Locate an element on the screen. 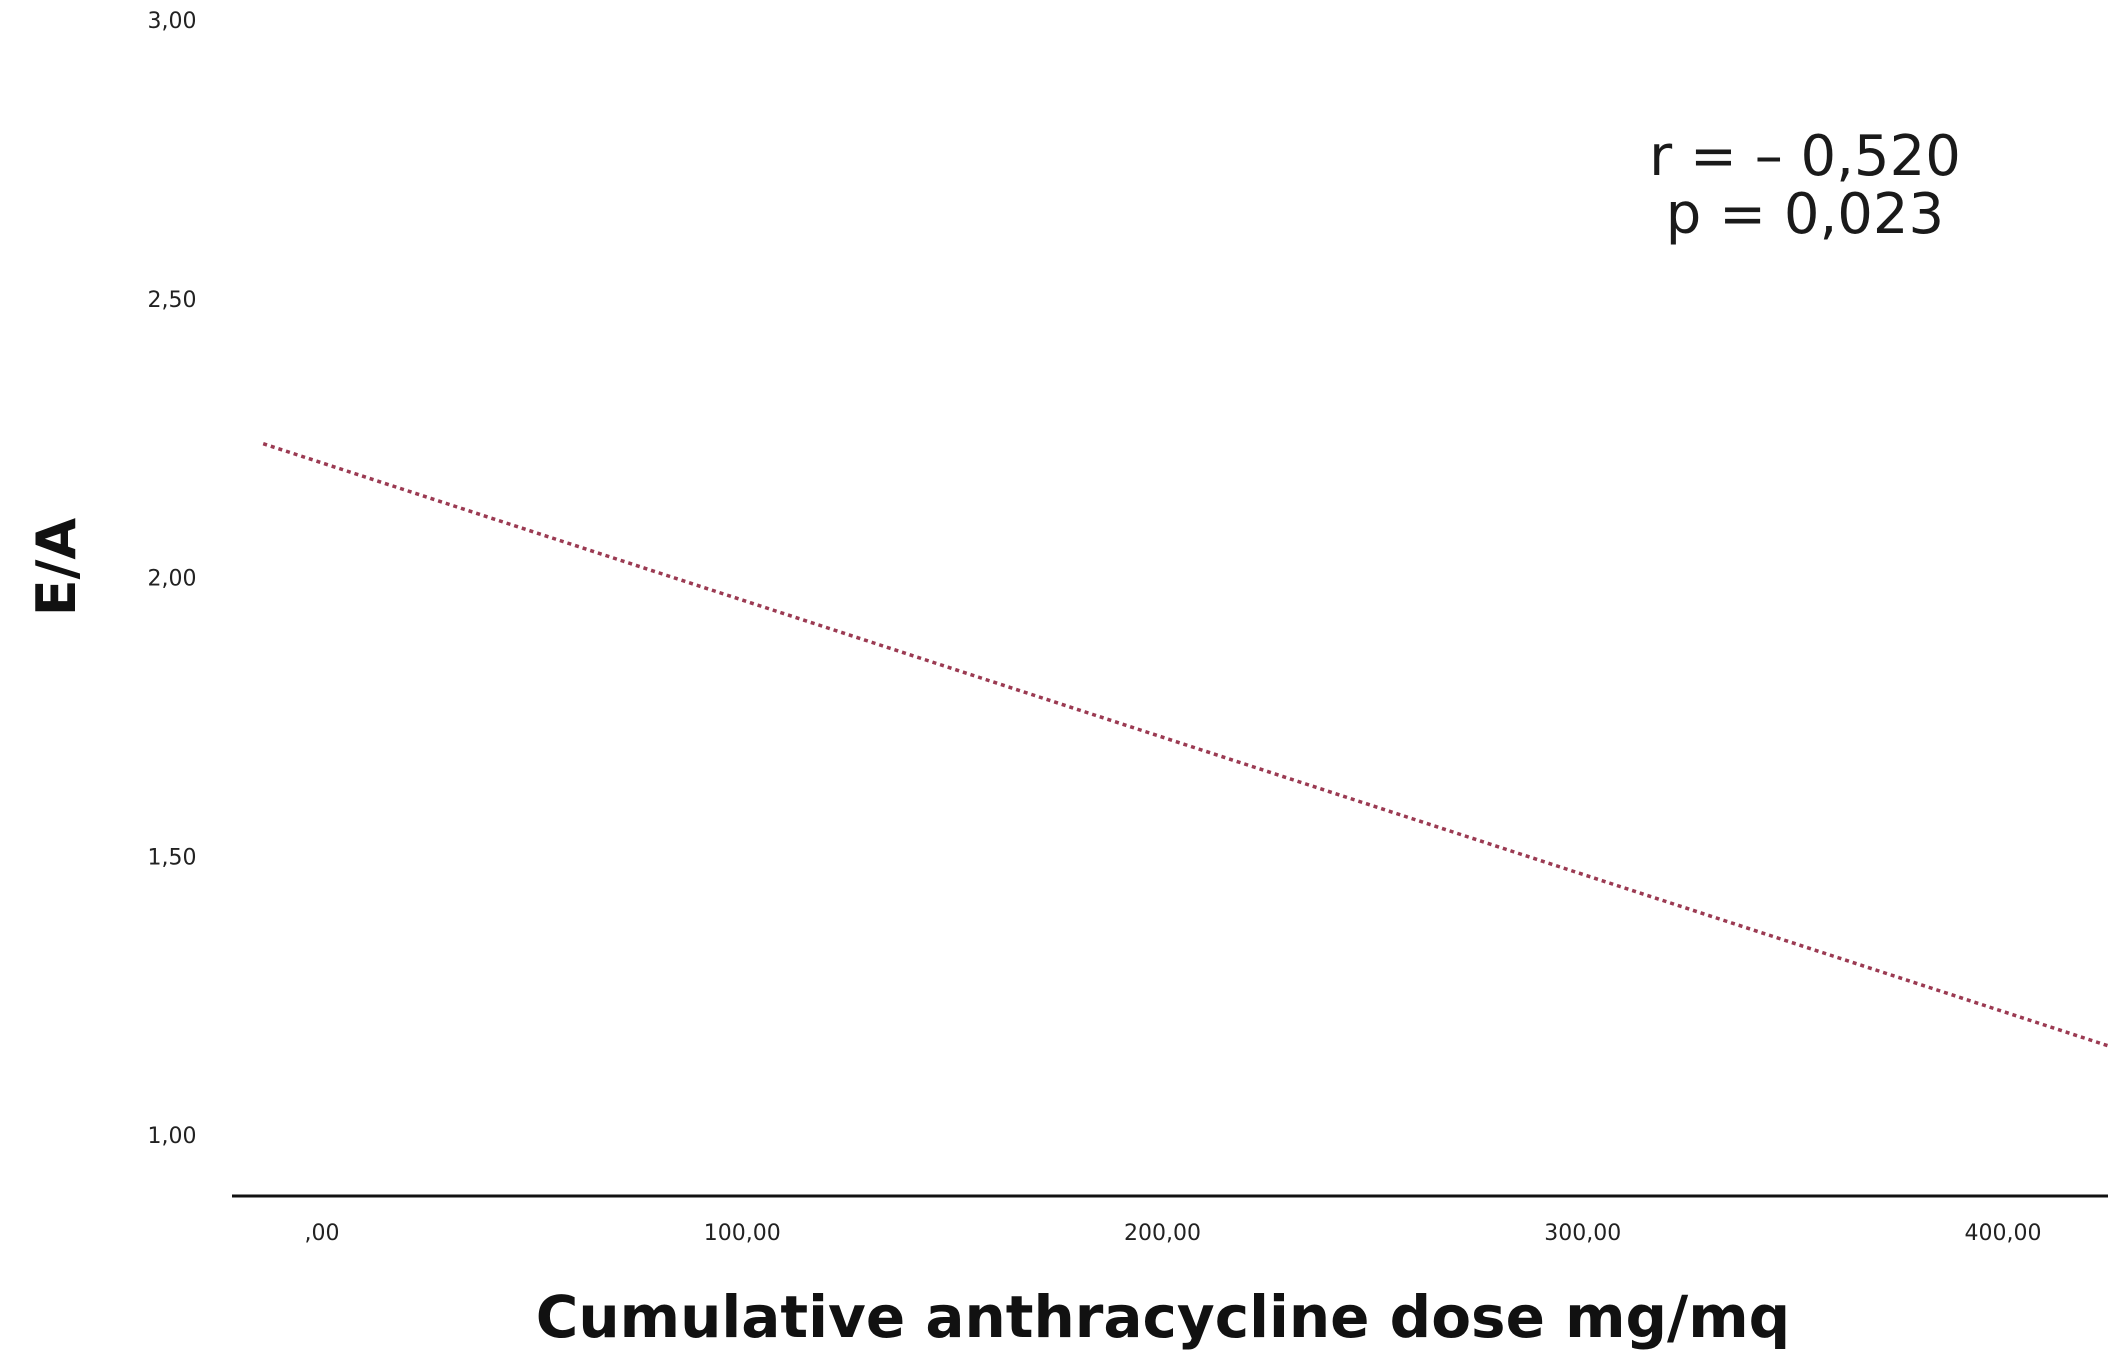 The width and height of the screenshot is (2126, 1368). y-tick-label: 2,00 is located at coordinates (172, 579).